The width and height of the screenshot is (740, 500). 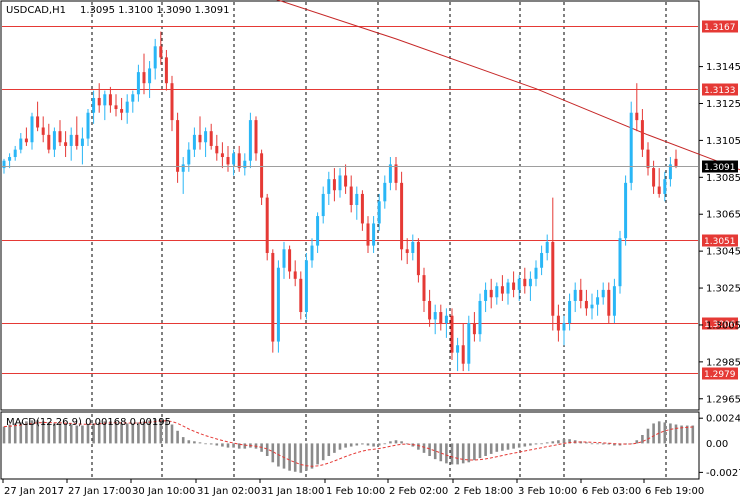 What do you see at coordinates (723, 104) in the screenshot?
I see `y-tick-label: 1.3125` at bounding box center [723, 104].